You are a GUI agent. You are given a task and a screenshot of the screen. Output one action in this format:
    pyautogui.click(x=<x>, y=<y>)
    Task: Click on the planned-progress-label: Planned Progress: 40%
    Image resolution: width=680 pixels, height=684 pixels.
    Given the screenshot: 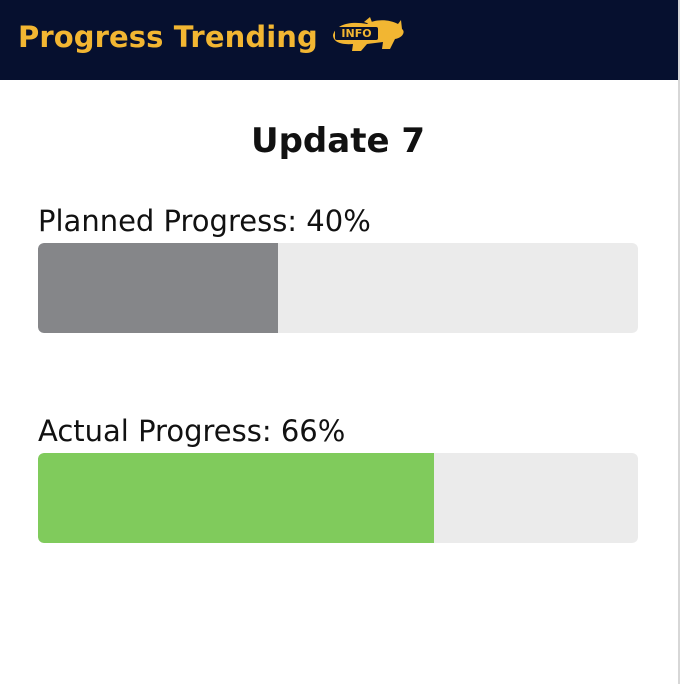 What is the action you would take?
    pyautogui.click(x=204, y=221)
    